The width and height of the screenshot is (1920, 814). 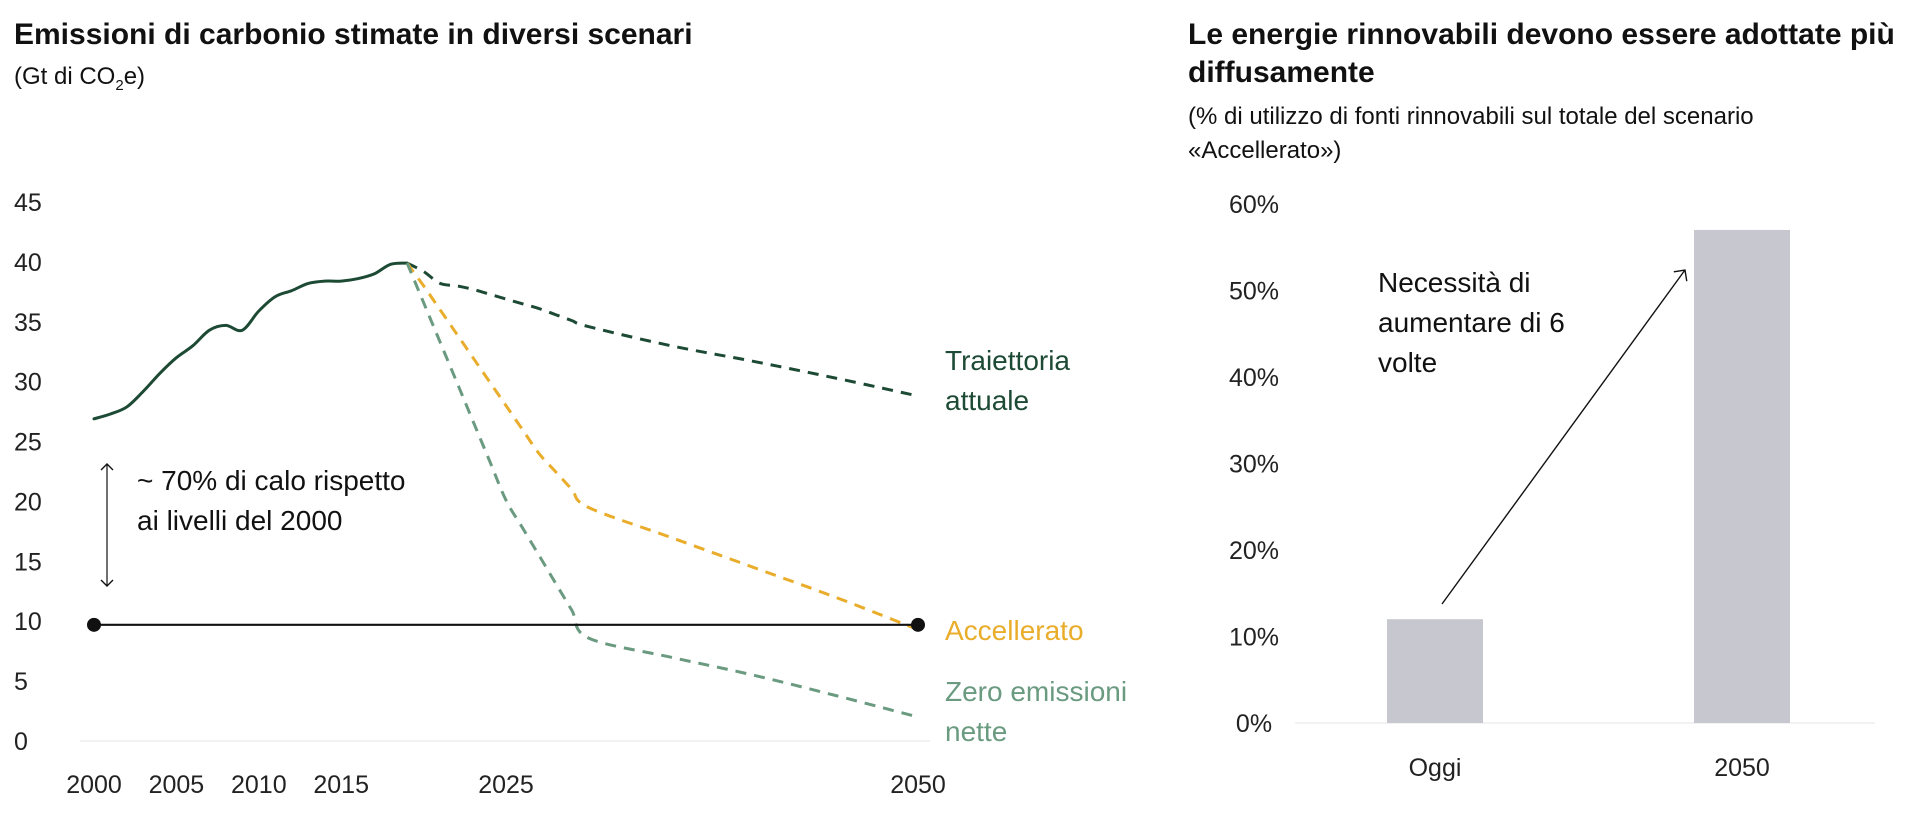 I want to click on left-x-tick-label: 2050, so click(x=918, y=785).